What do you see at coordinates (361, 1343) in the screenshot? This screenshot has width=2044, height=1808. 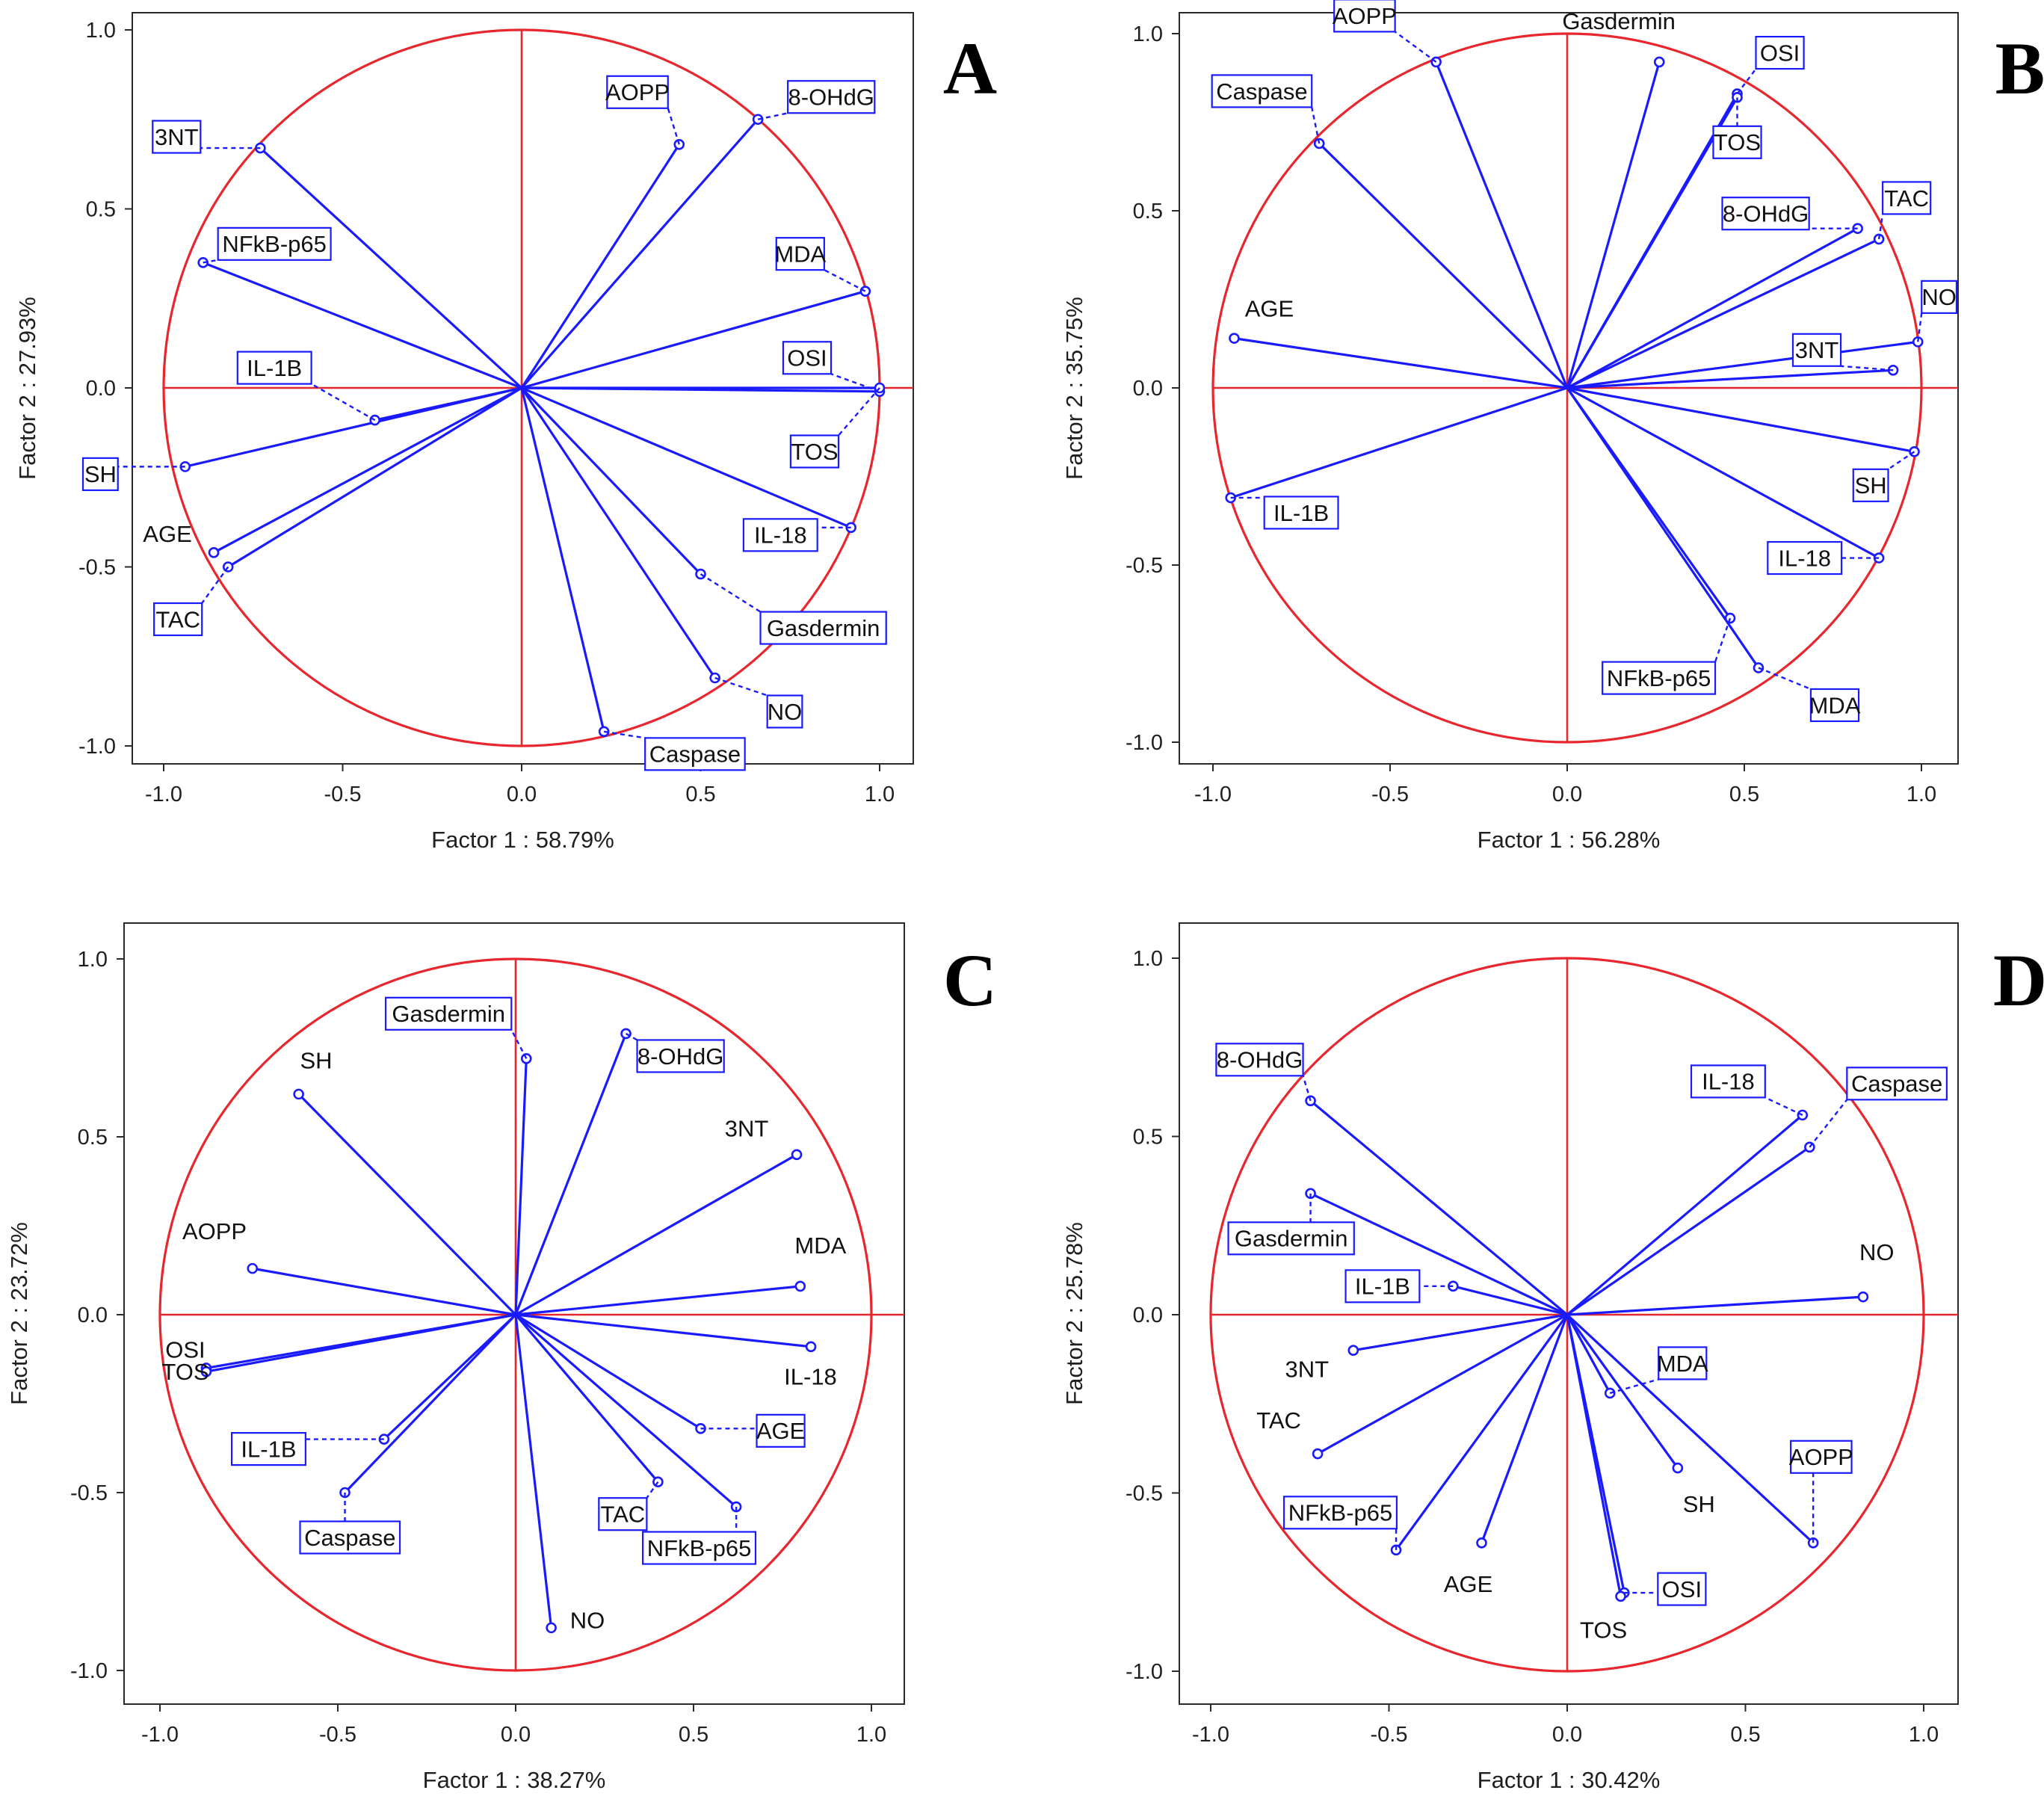 I see `vector-tos` at bounding box center [361, 1343].